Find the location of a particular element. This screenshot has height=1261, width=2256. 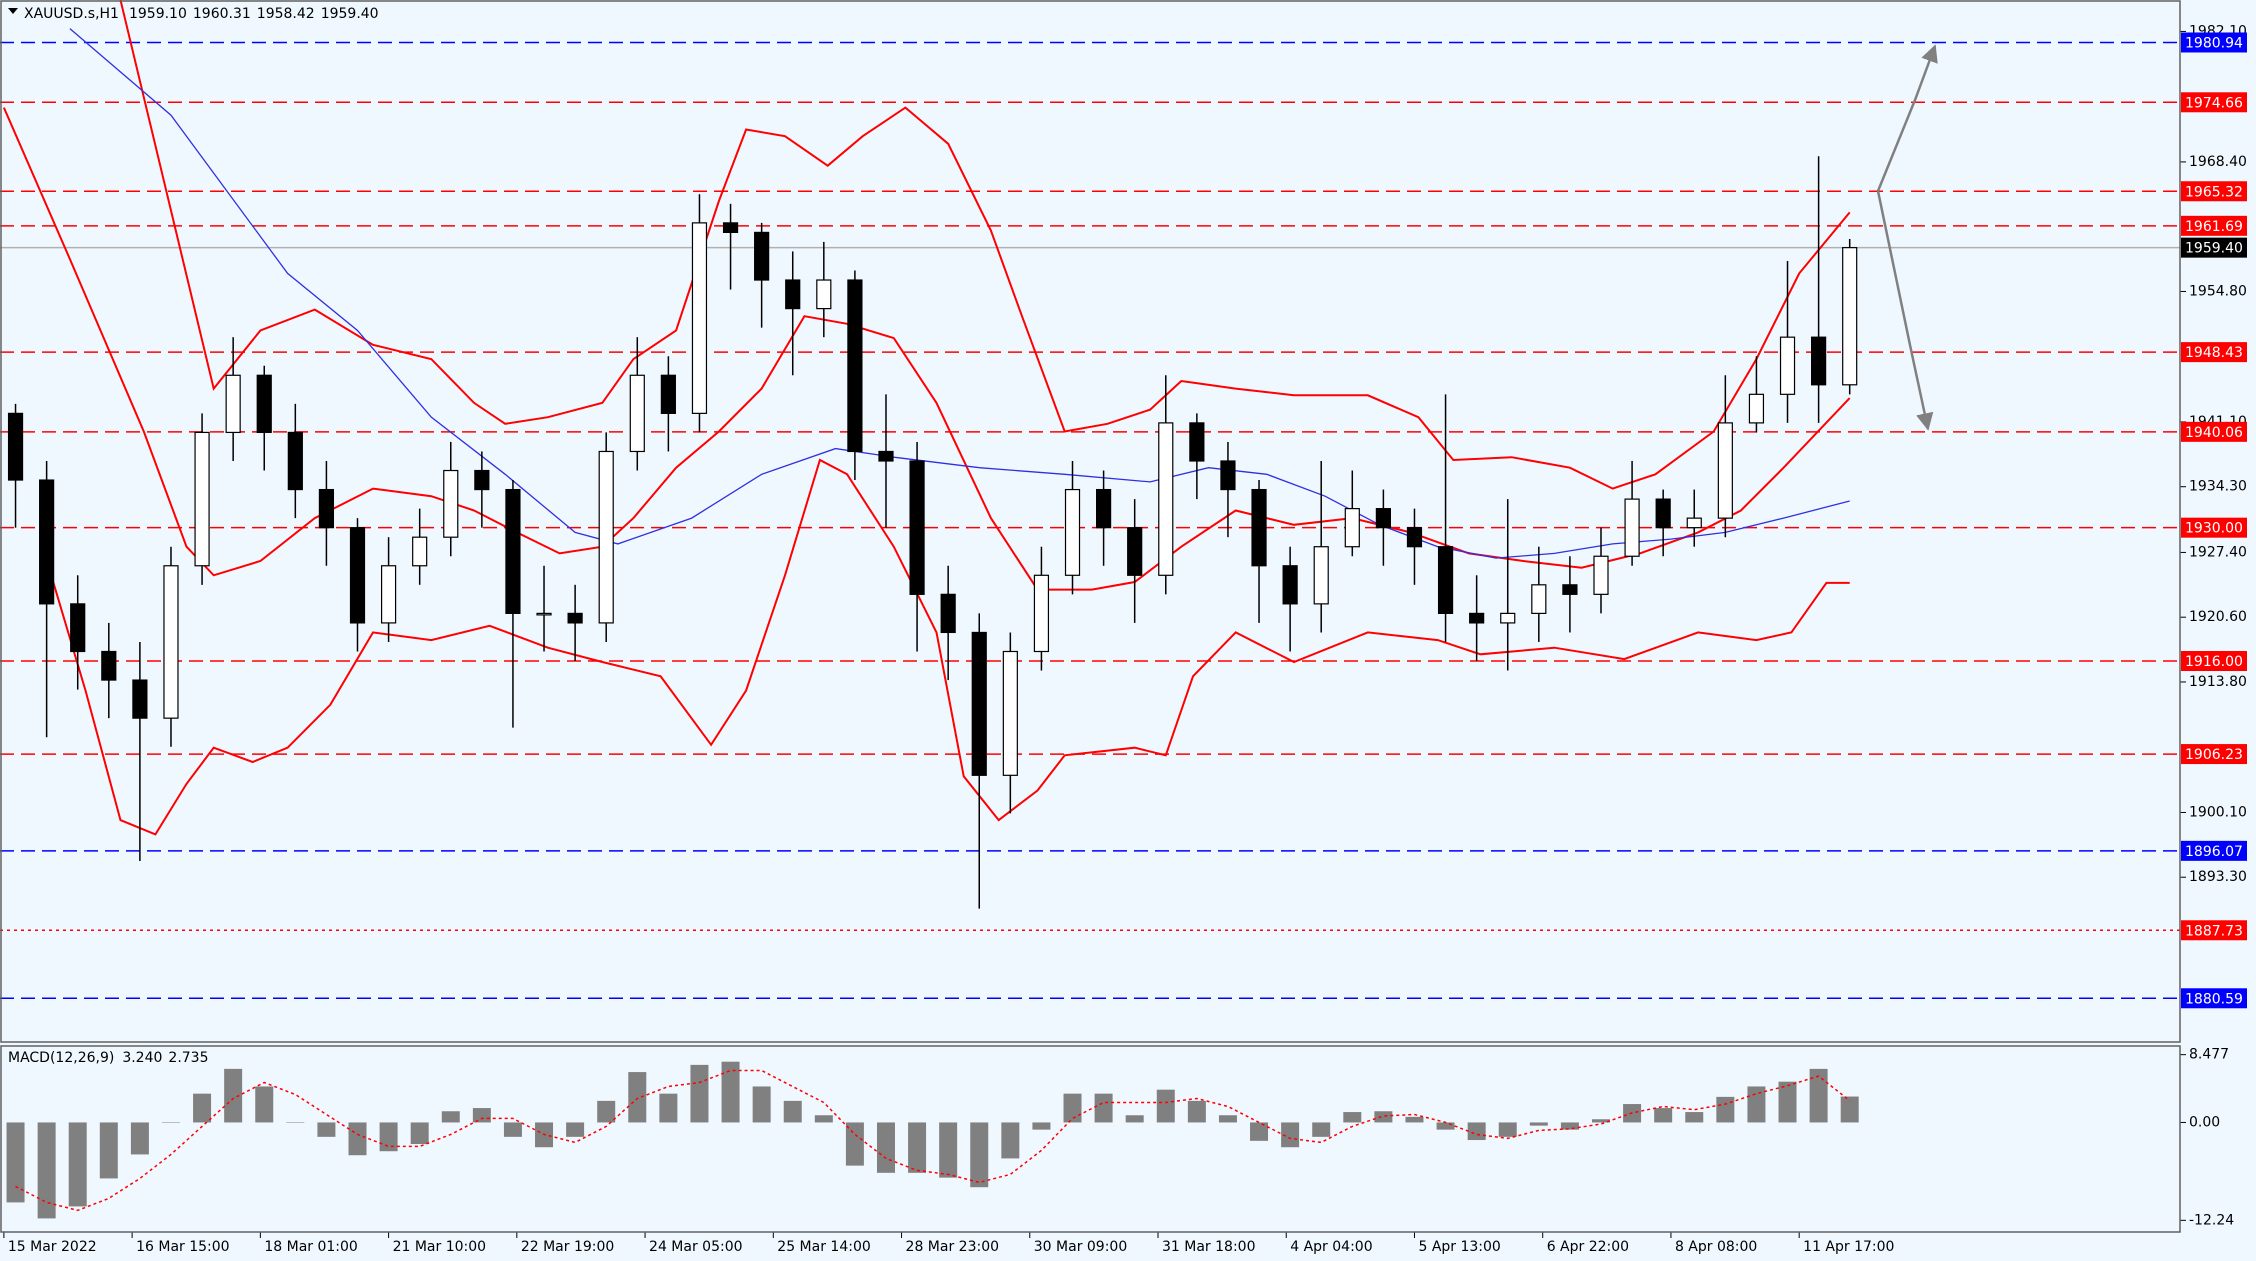

level-label: 1930.00 is located at coordinates (2214, 529).